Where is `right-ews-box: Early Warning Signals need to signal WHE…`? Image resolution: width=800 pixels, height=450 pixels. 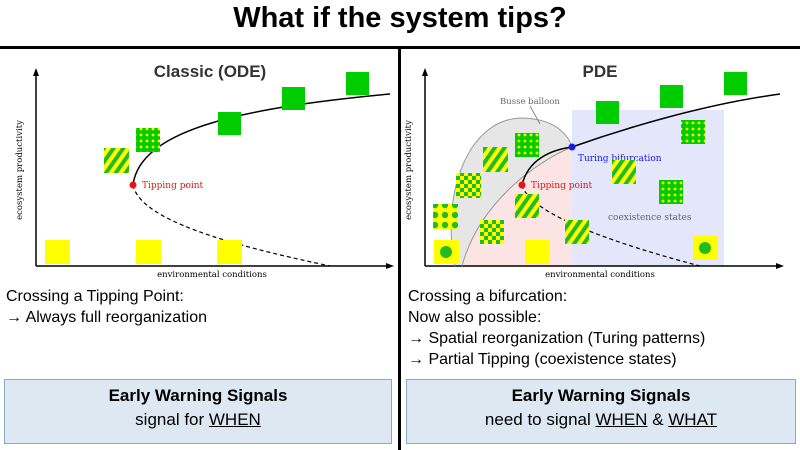 right-ews-box: Early Warning Signals need to signal WHE… is located at coordinates (601, 411).